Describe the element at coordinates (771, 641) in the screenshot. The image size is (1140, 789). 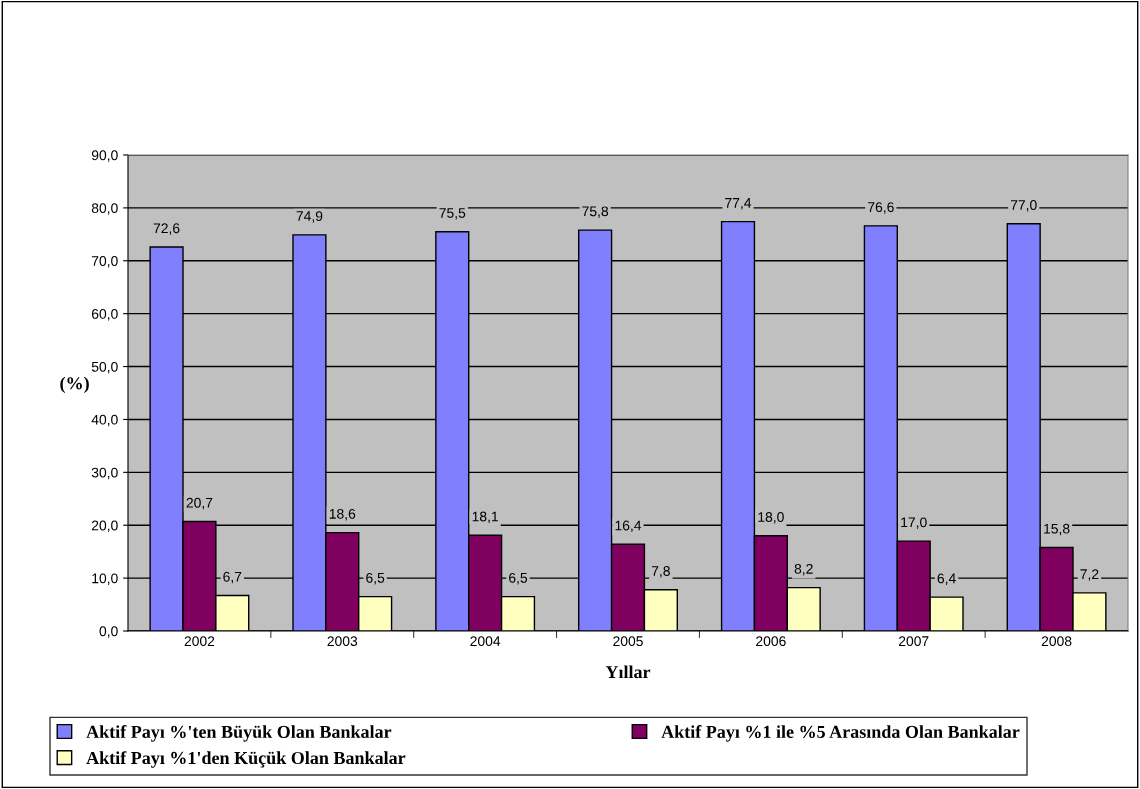
I see `x-tick-label: 2006` at that location.